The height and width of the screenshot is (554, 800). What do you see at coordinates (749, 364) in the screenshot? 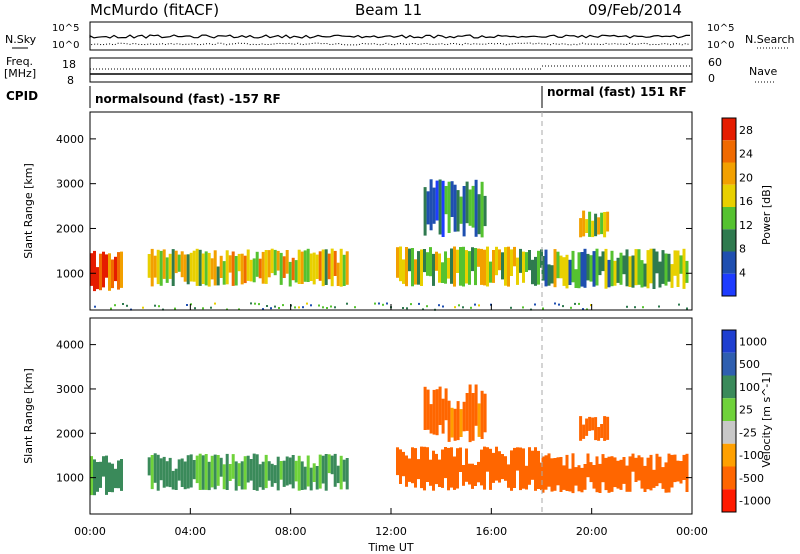
I see `velocity-colorbar-tick: 500` at bounding box center [749, 364].